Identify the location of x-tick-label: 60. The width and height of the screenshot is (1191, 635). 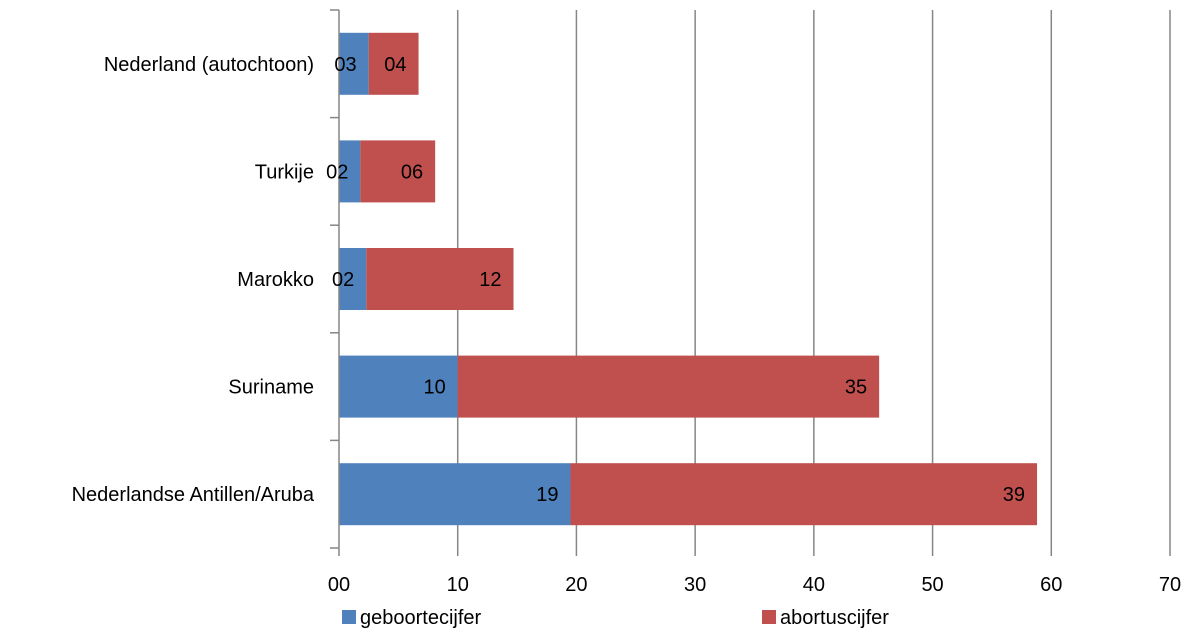
(1051, 585).